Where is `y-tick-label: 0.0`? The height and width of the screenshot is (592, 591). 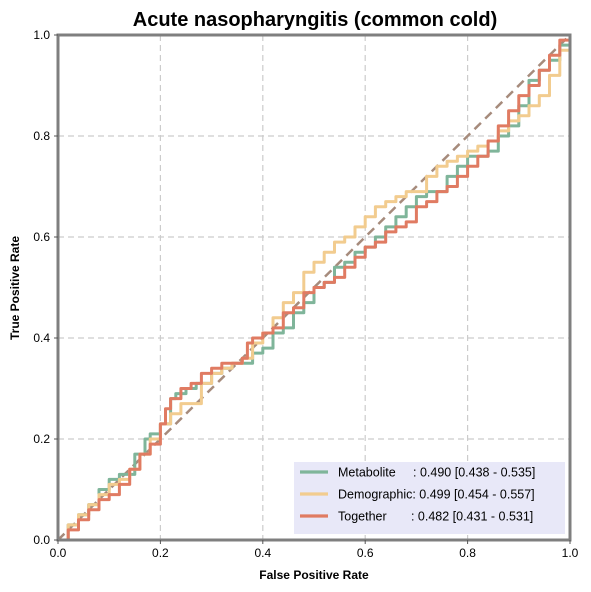
y-tick-label: 0.0 is located at coordinates (41, 540).